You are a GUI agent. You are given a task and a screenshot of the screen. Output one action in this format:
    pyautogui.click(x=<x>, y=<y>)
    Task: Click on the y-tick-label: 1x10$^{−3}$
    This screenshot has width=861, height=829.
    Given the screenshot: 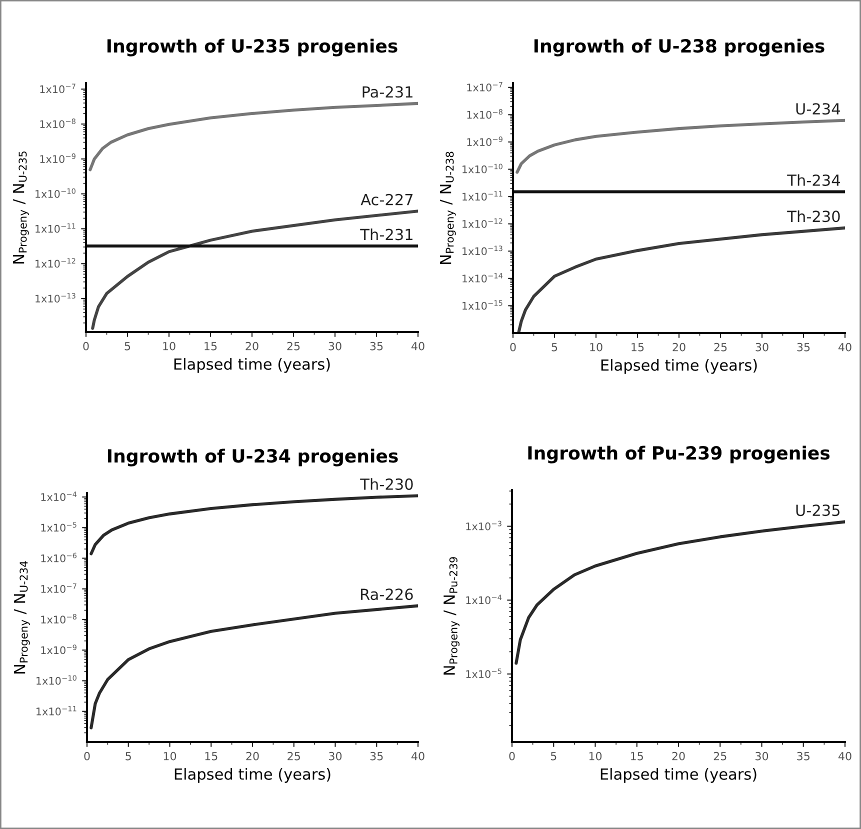 What is the action you would take?
    pyautogui.click(x=484, y=525)
    